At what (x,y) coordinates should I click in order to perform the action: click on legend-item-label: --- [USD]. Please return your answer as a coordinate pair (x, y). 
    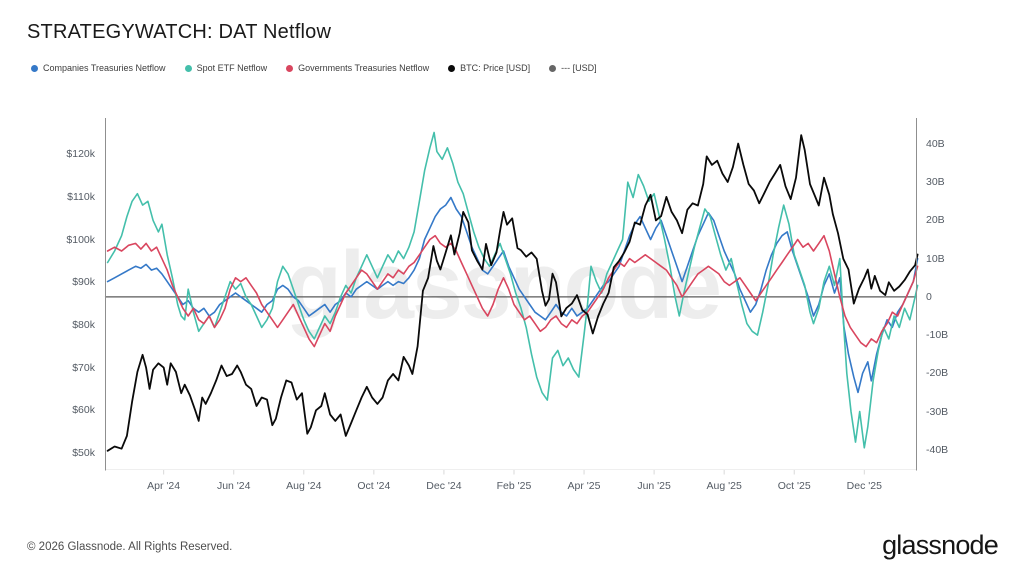
    Looking at the image, I should click on (579, 68).